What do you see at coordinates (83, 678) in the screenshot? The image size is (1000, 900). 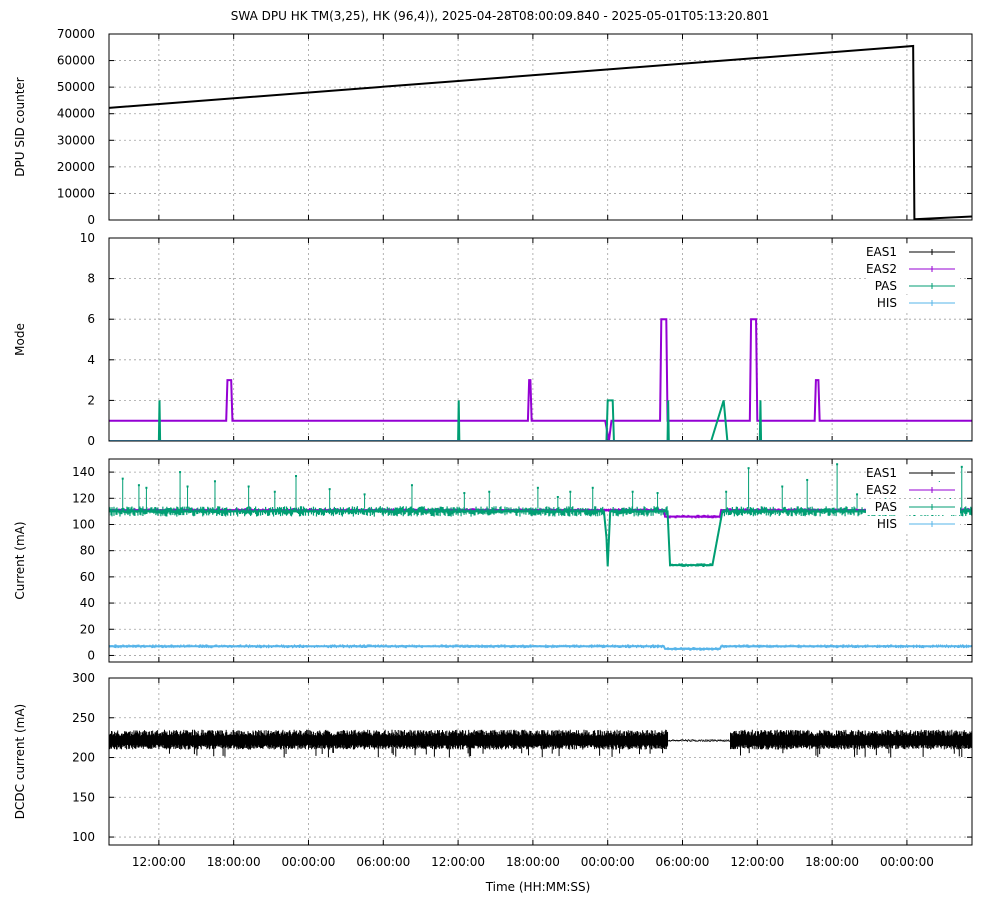 I see `y-tick-label: 300` at bounding box center [83, 678].